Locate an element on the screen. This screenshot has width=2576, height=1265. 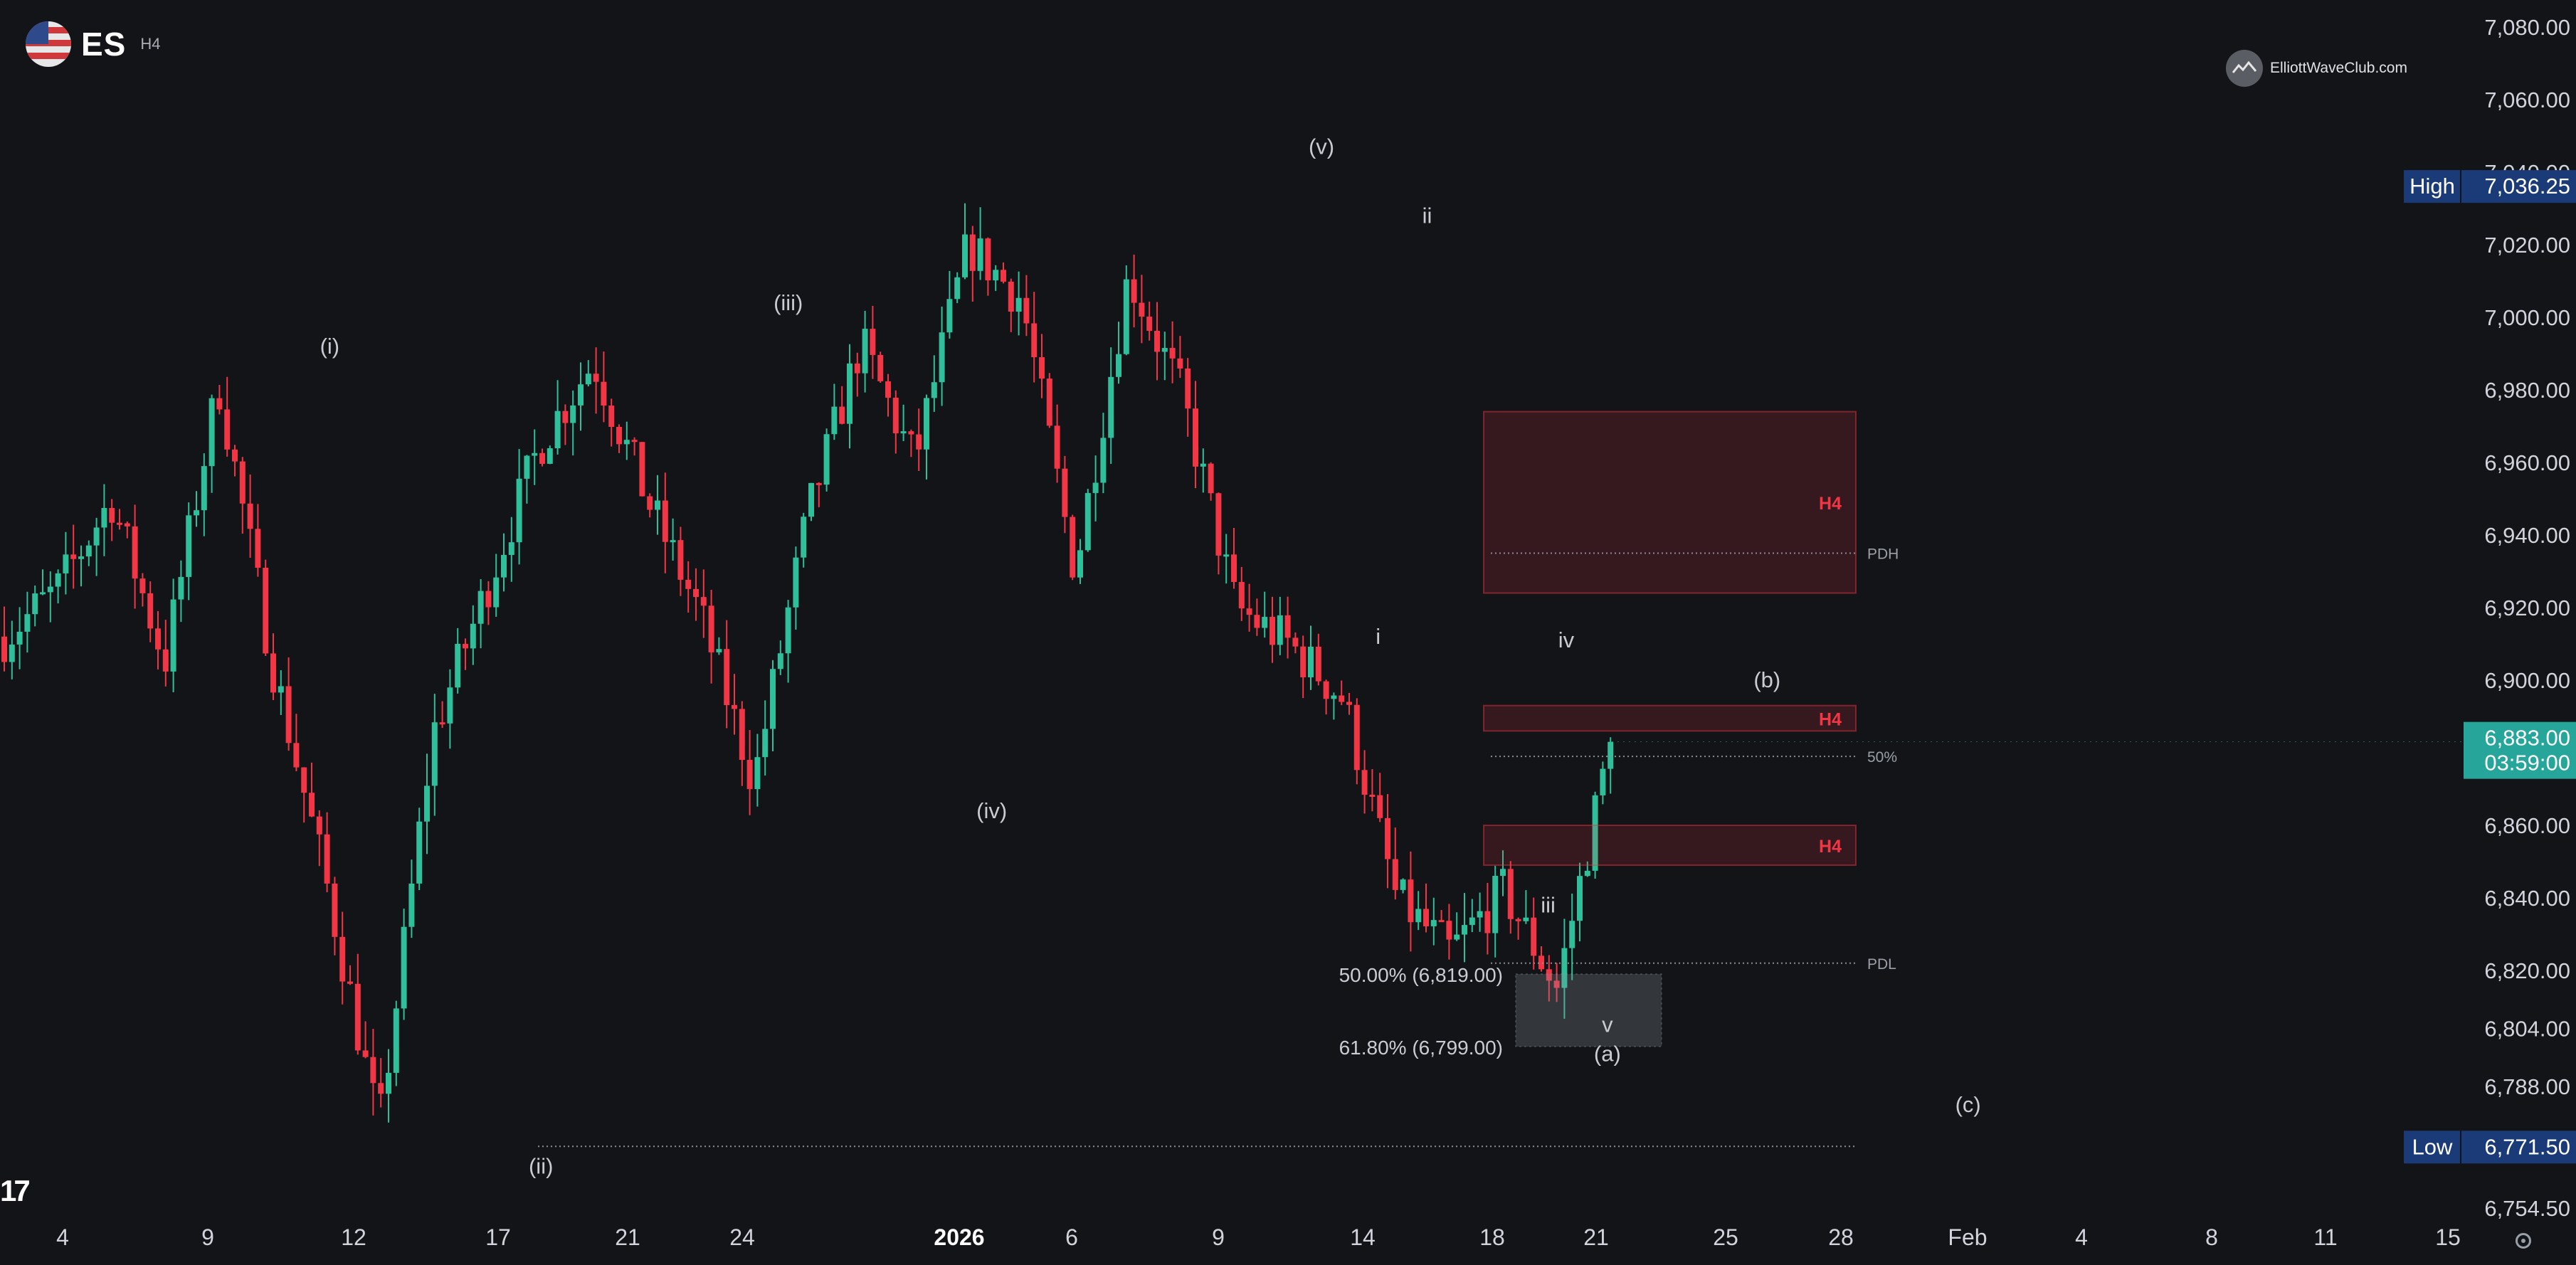
high-label: High is located at coordinates (2432, 186).